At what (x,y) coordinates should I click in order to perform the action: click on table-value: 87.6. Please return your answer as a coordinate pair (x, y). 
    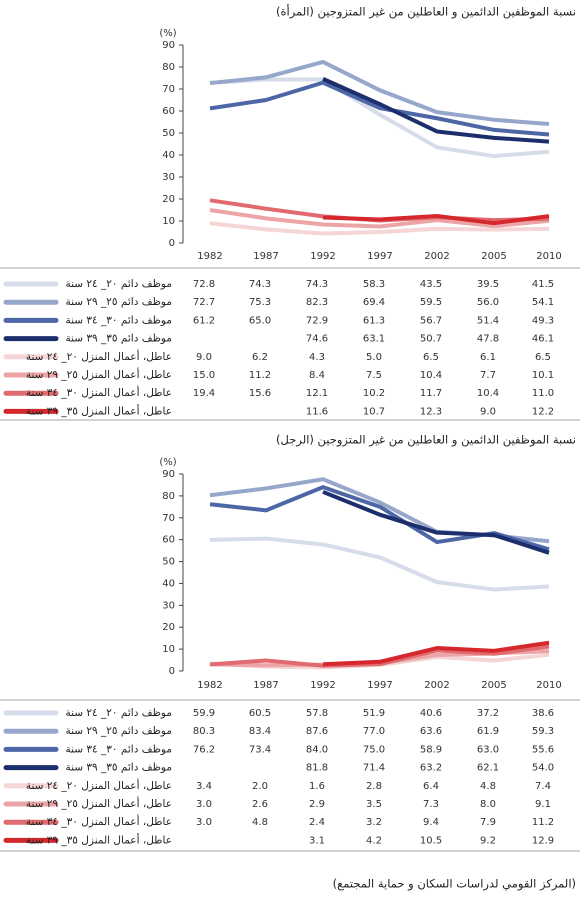
    Looking at the image, I should click on (317, 731).